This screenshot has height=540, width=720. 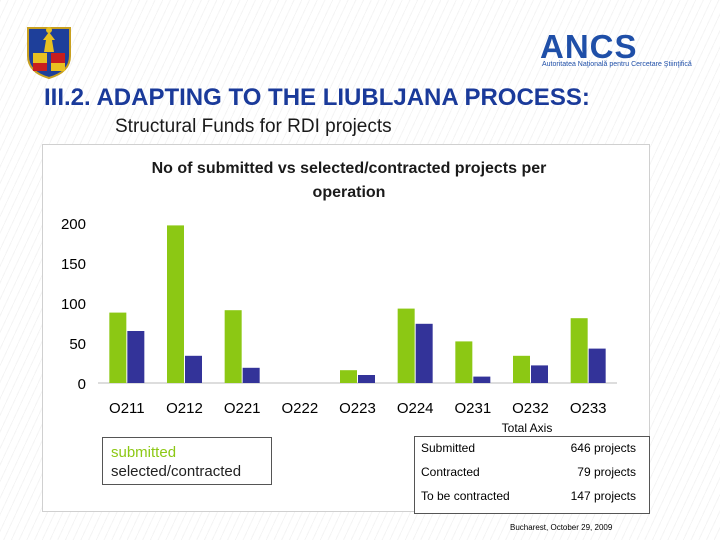 What do you see at coordinates (127, 408) in the screenshot?
I see `x-tick-label: O211` at bounding box center [127, 408].